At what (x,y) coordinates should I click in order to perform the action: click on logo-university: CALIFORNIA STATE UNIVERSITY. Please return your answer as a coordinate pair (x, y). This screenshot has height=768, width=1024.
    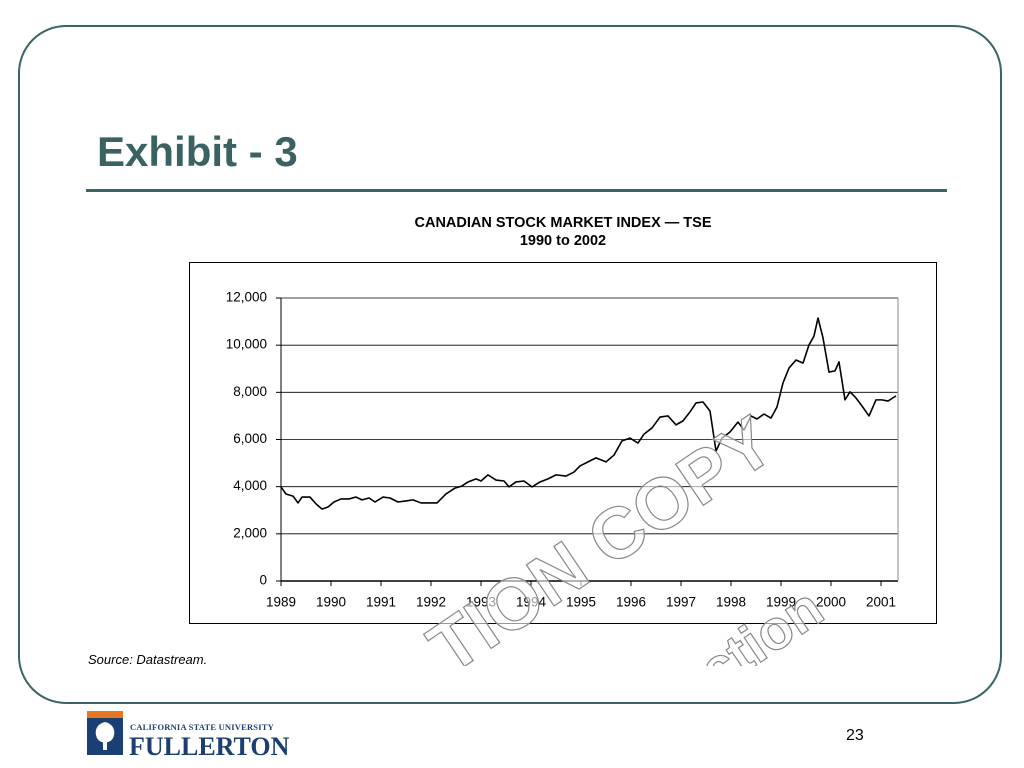
    Looking at the image, I should click on (202, 727).